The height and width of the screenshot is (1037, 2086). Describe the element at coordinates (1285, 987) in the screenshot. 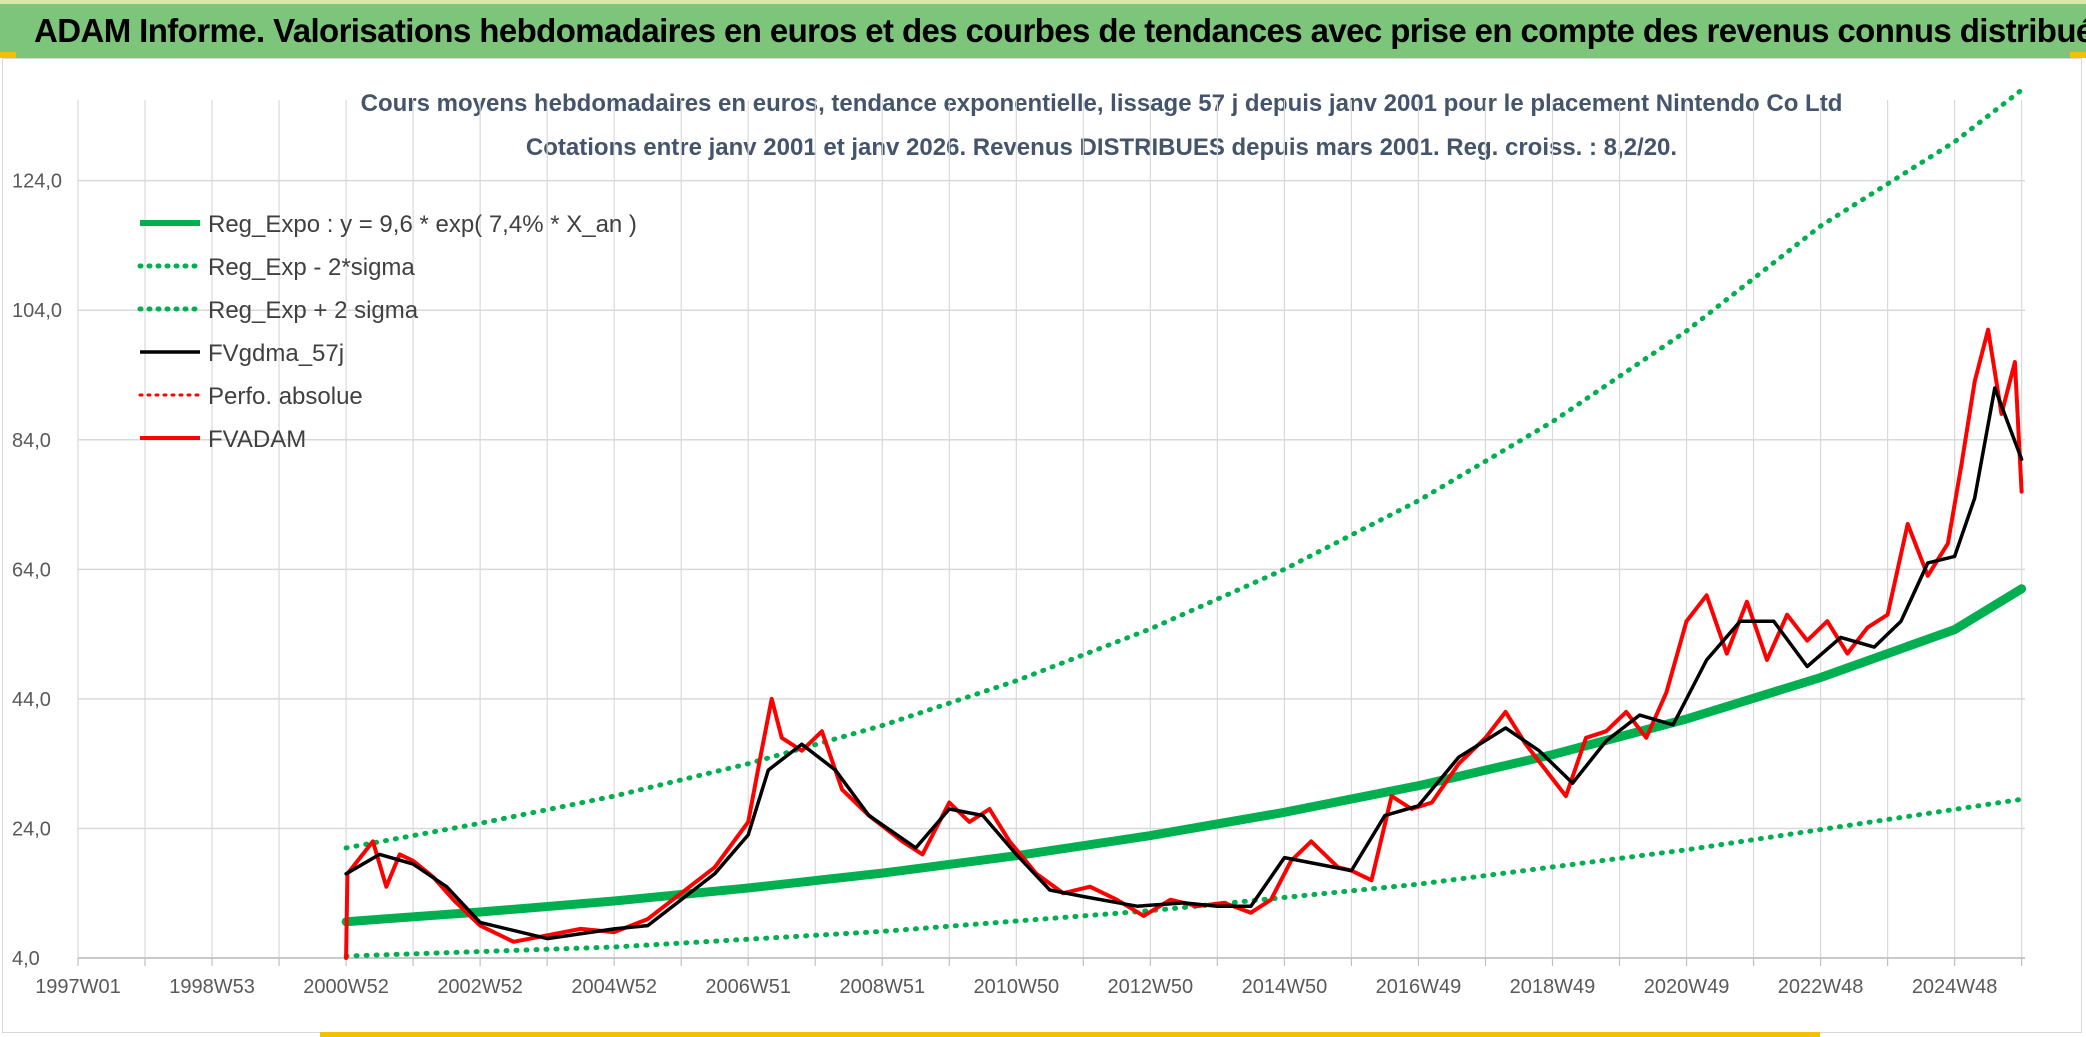

I see `x-tick-label: 2014W50` at that location.